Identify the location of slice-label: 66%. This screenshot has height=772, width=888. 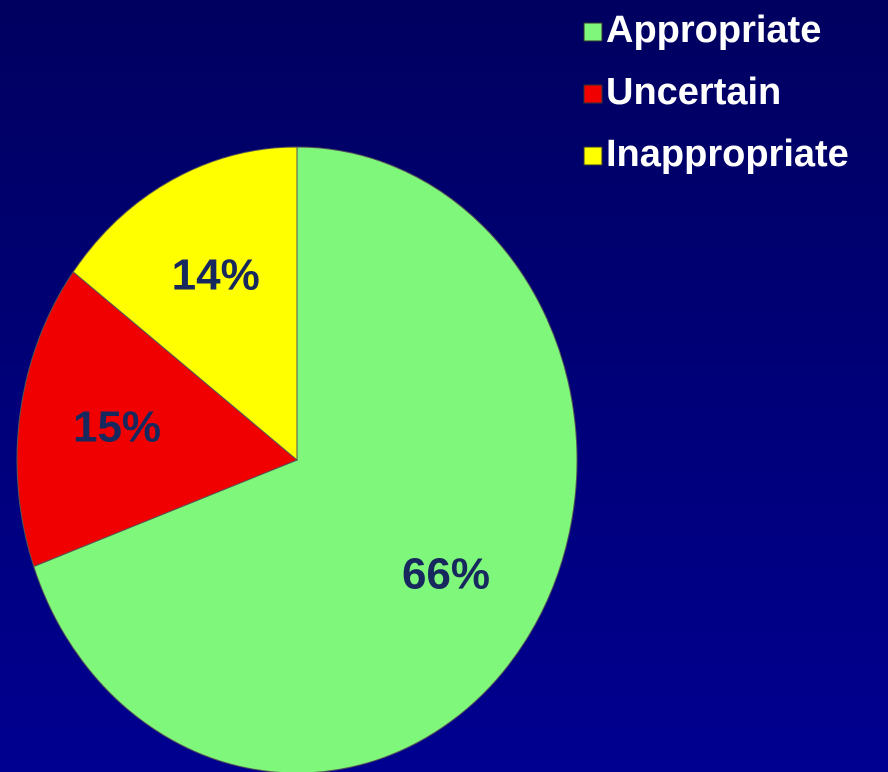
(446, 573).